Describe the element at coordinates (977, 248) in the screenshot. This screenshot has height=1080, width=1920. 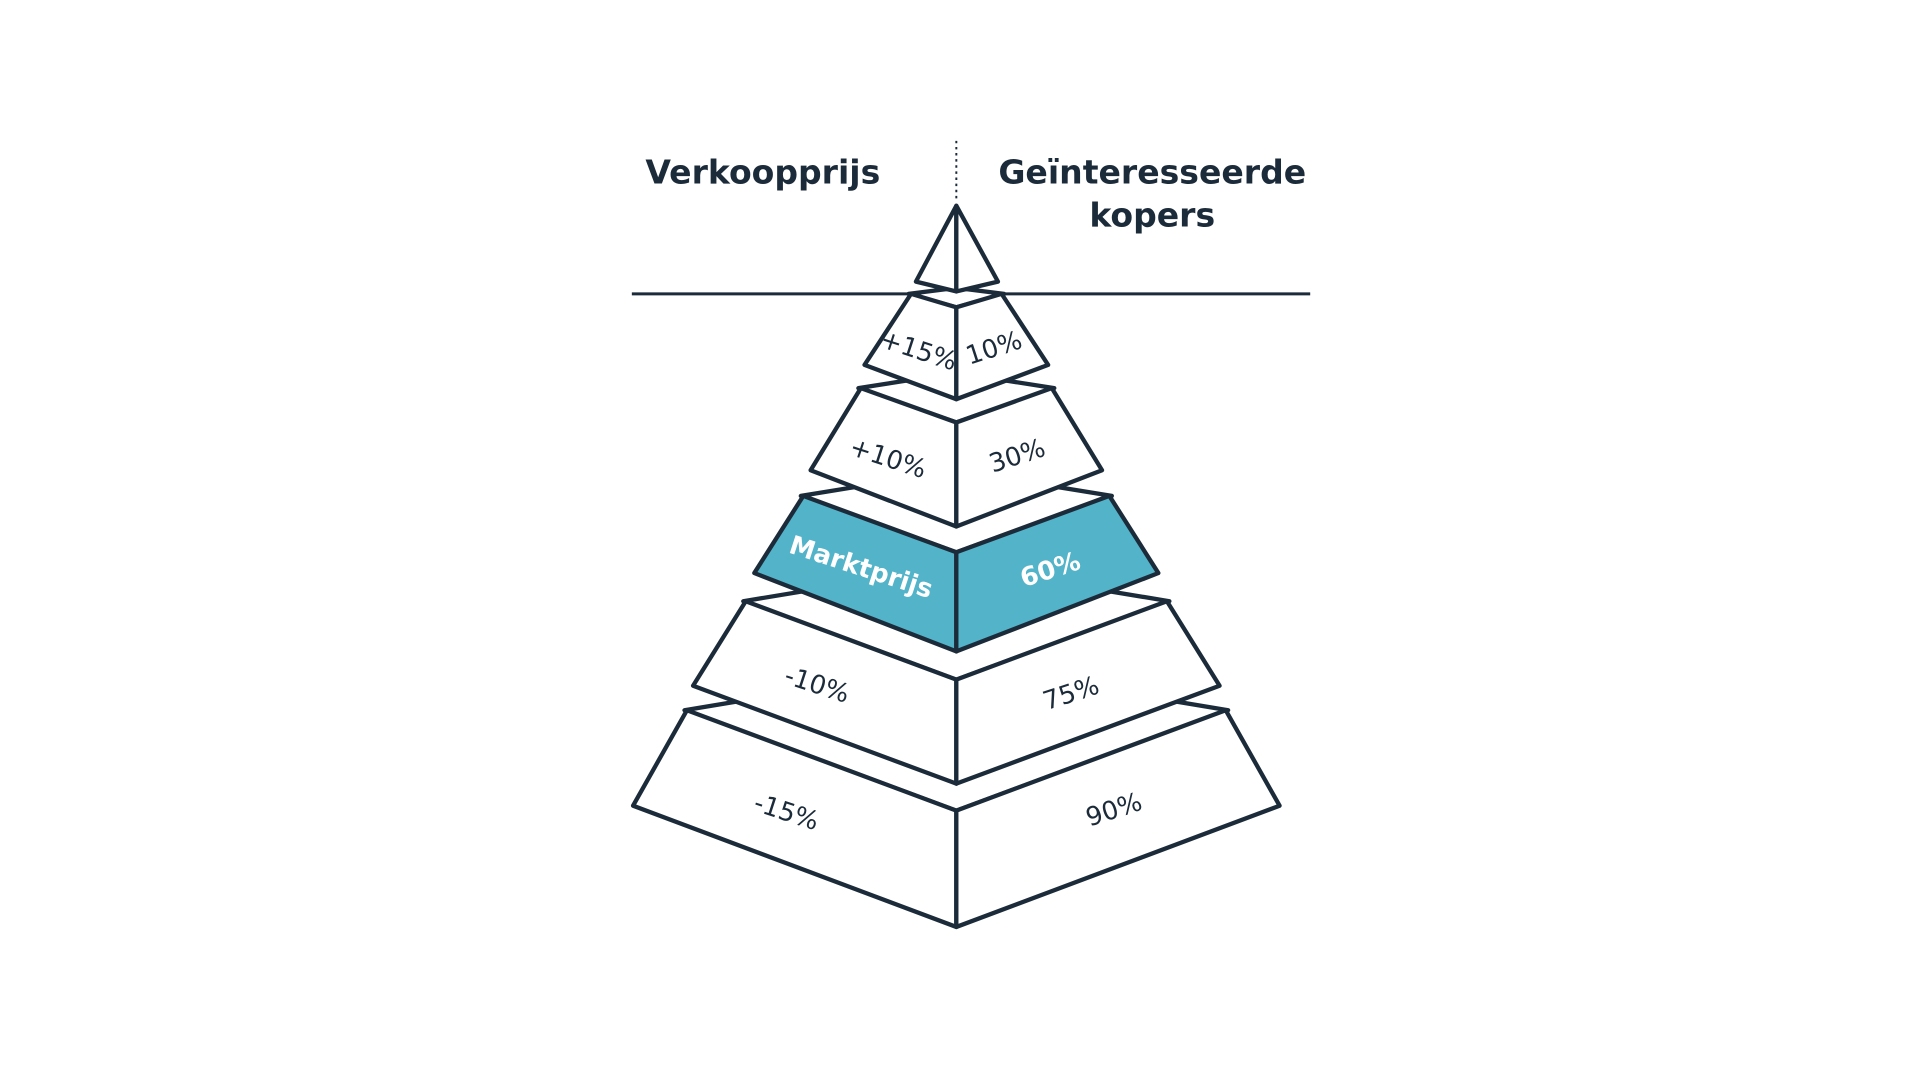
I see `apex-right-face` at that location.